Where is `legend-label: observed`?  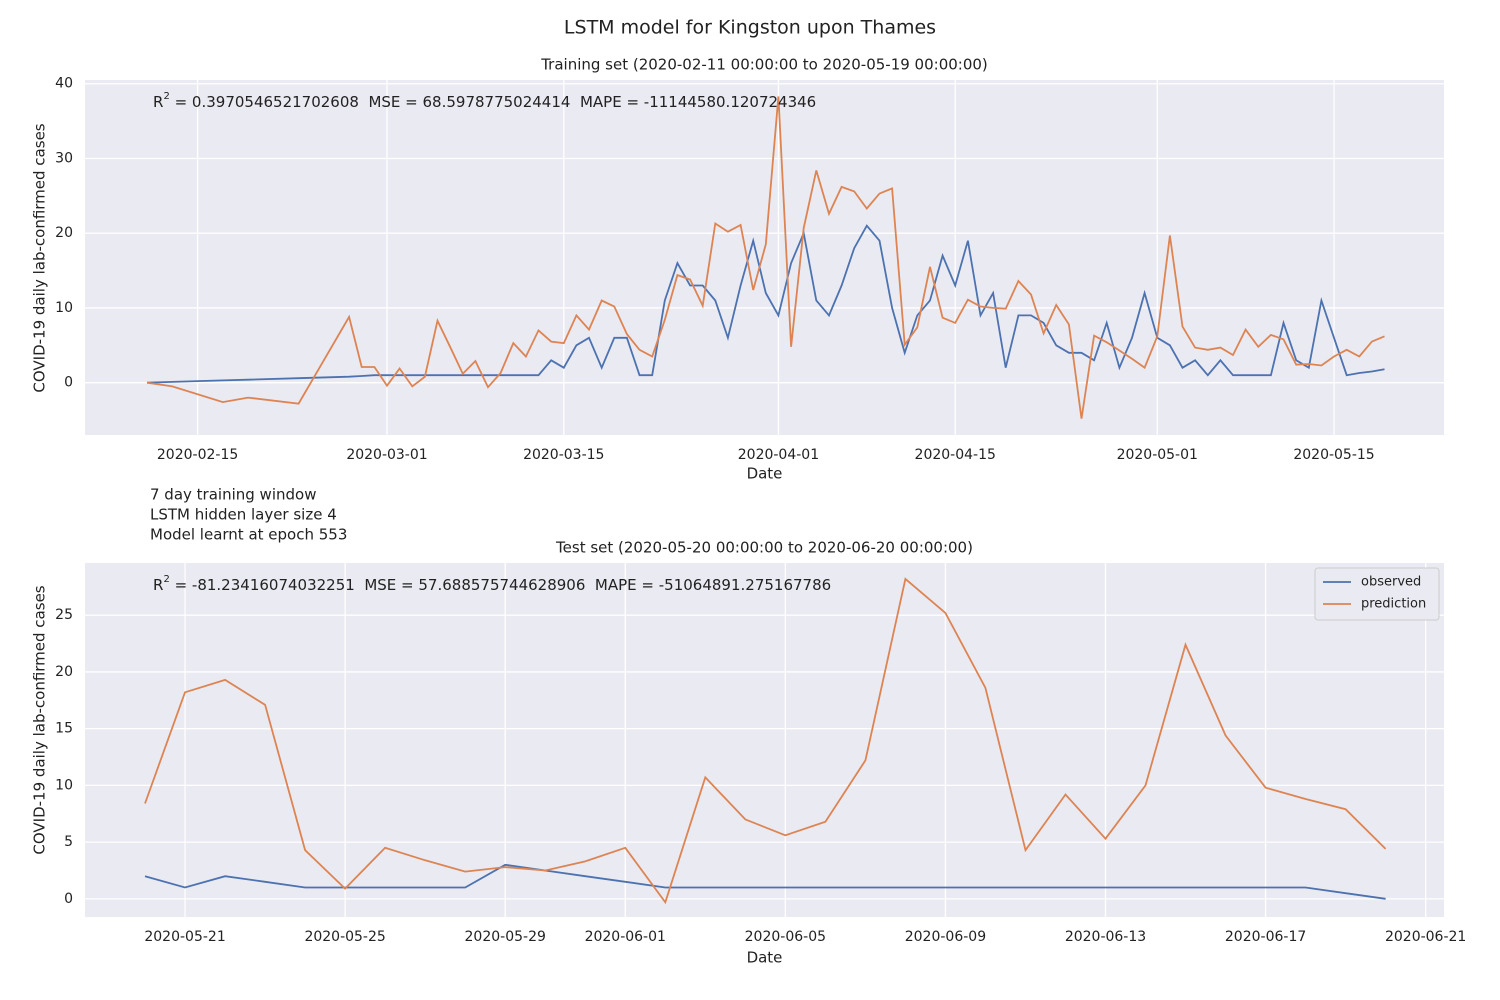 legend-label: observed is located at coordinates (1391, 582).